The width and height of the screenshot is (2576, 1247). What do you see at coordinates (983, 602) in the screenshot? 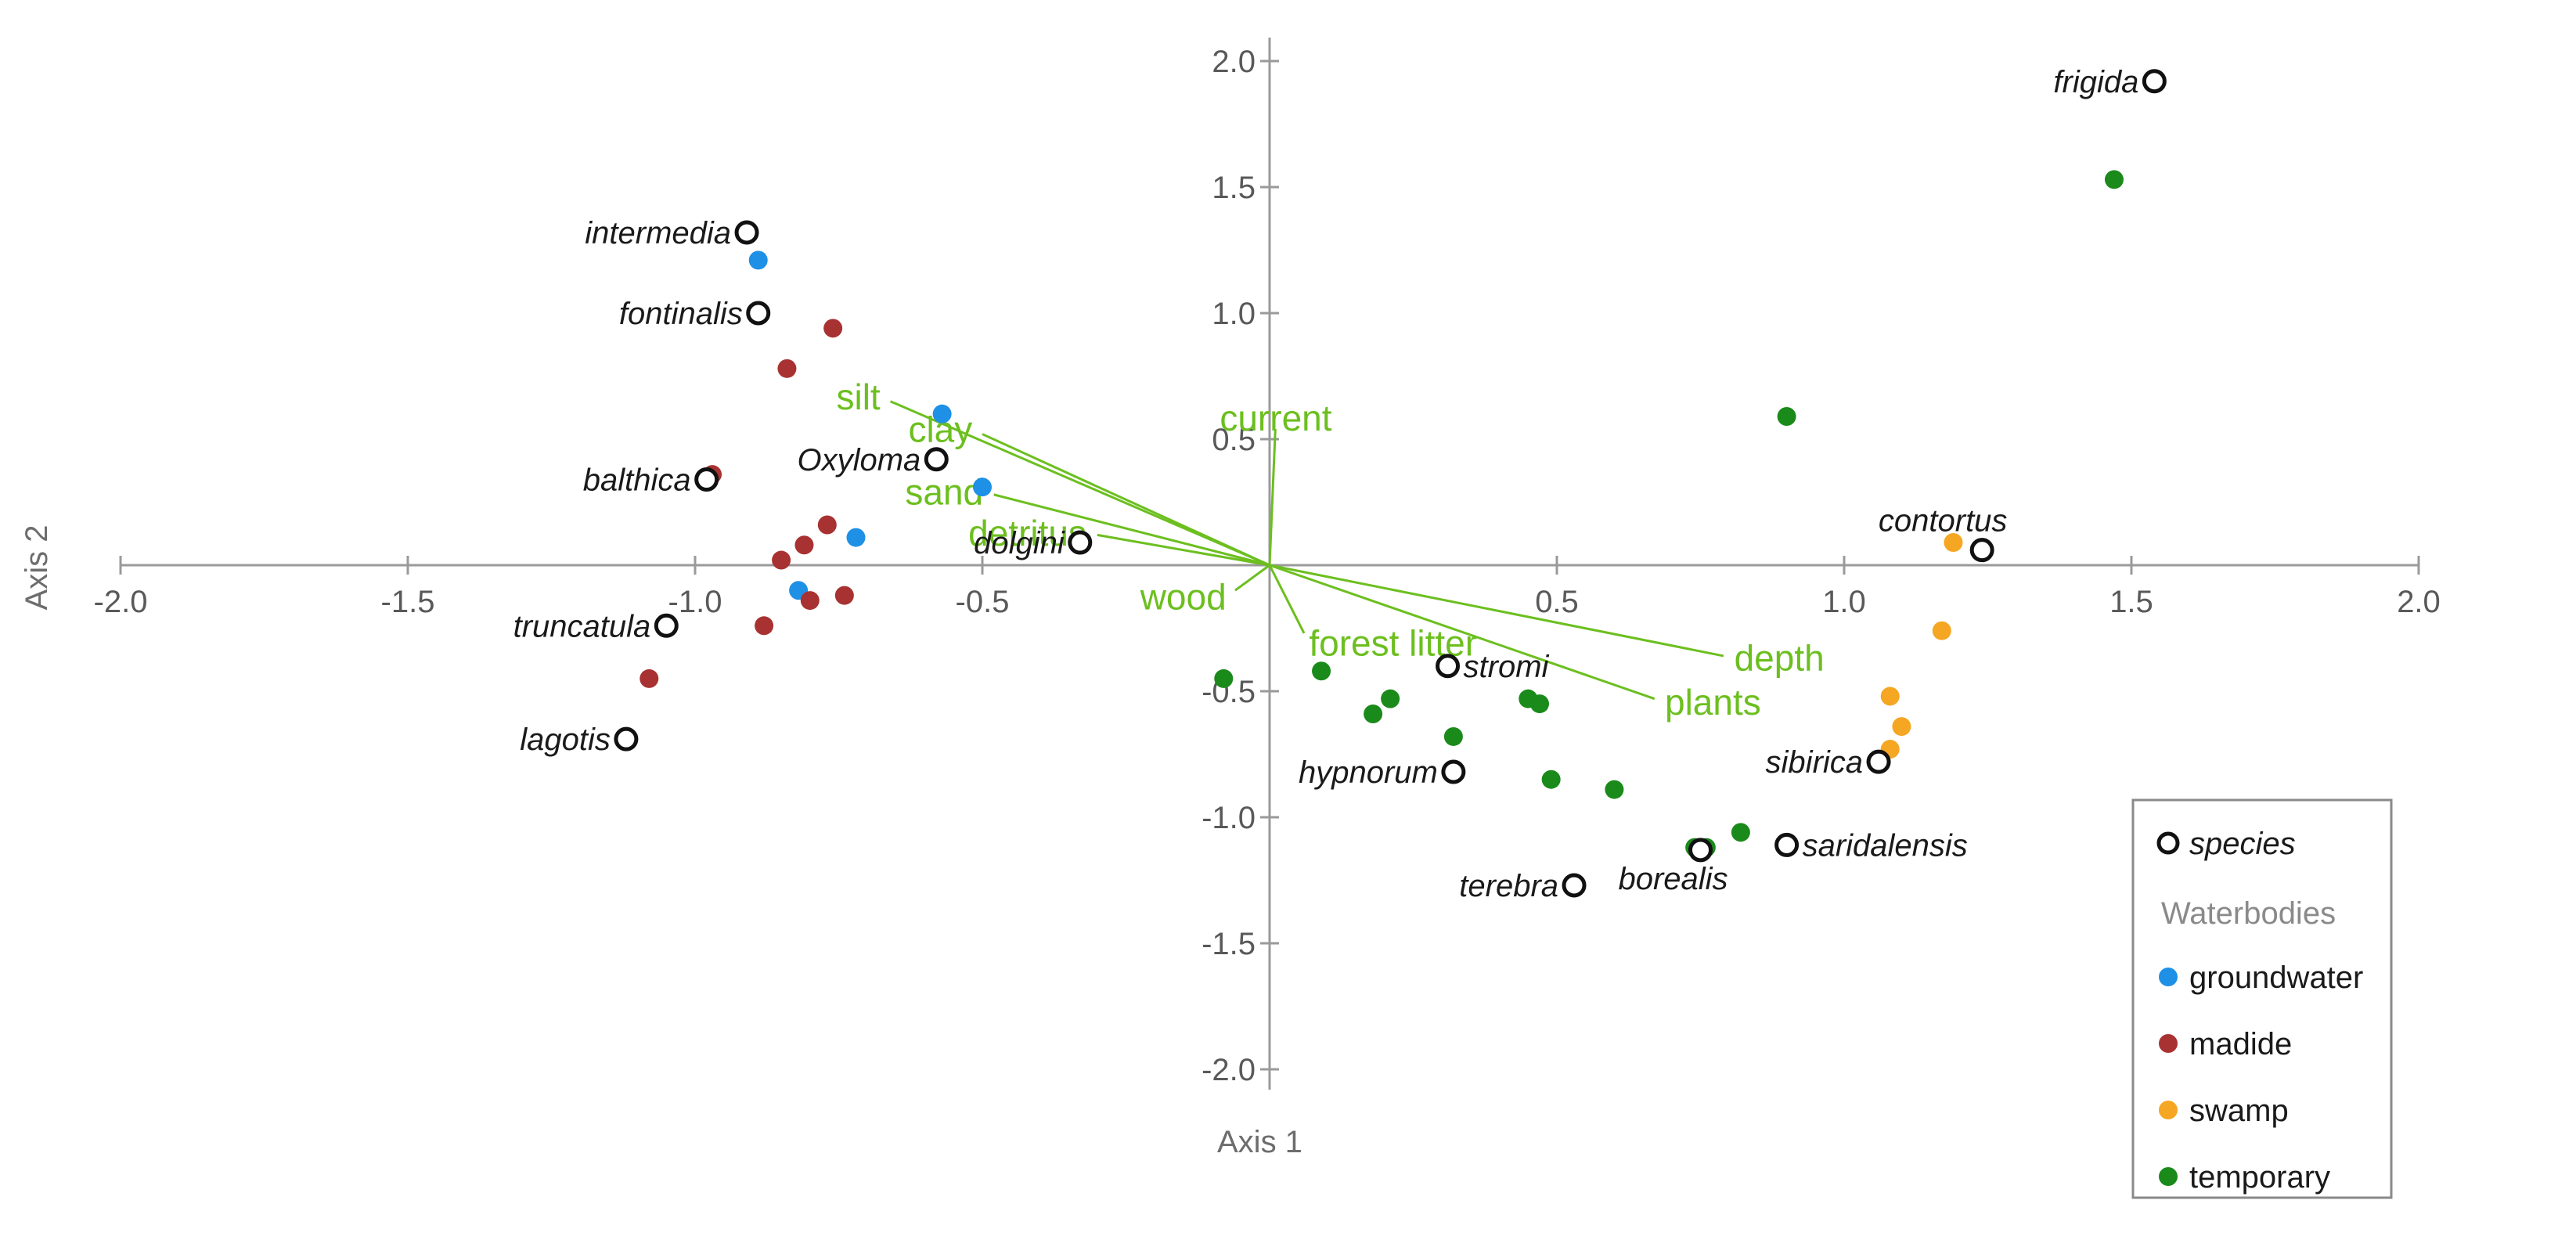
I see `x-tick-label: -0.5` at bounding box center [983, 602].